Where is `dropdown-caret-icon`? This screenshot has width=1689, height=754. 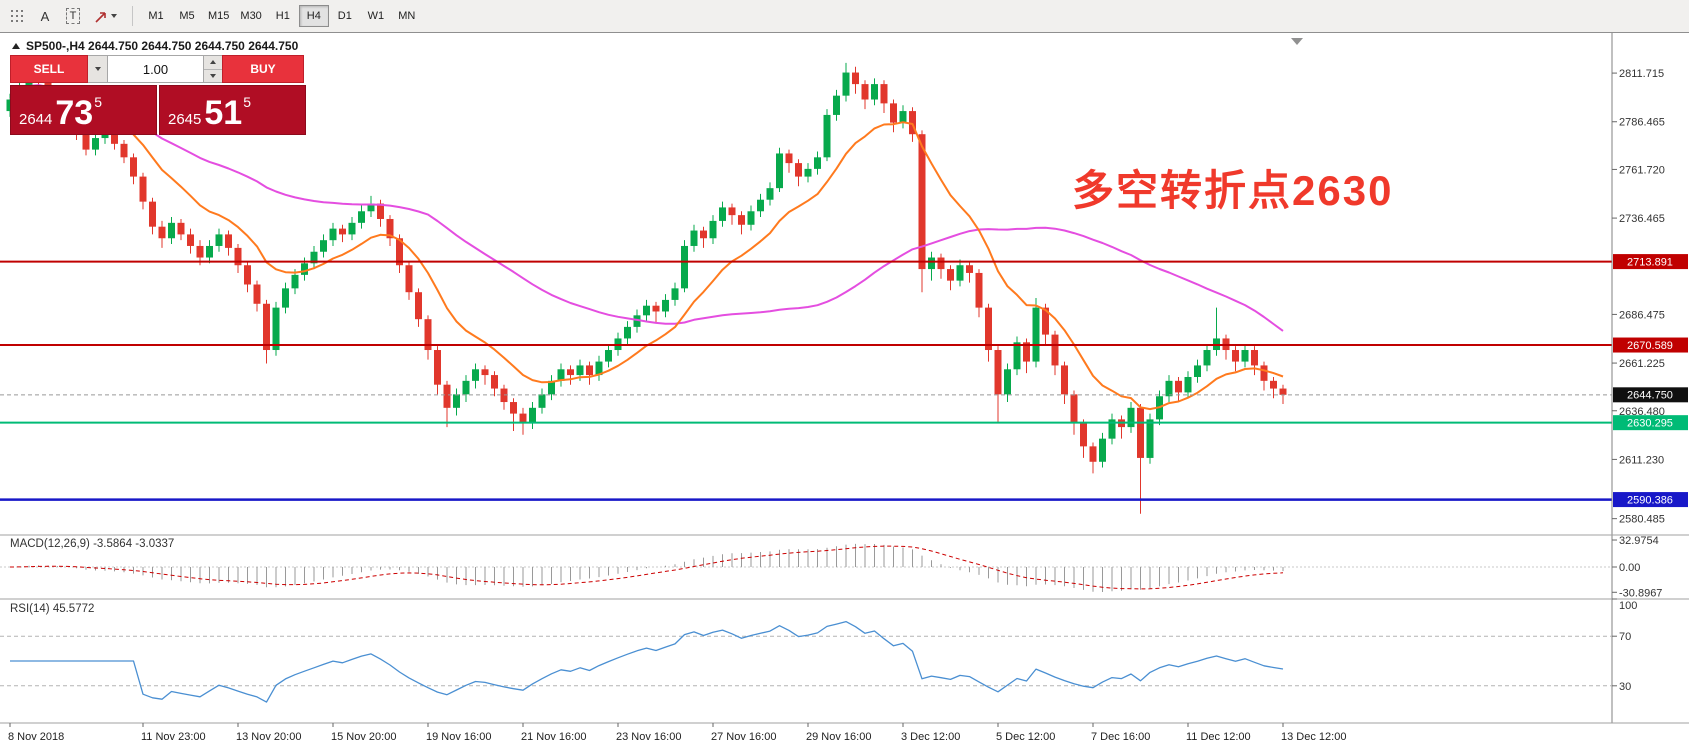
dropdown-caret-icon is located at coordinates (114, 16).